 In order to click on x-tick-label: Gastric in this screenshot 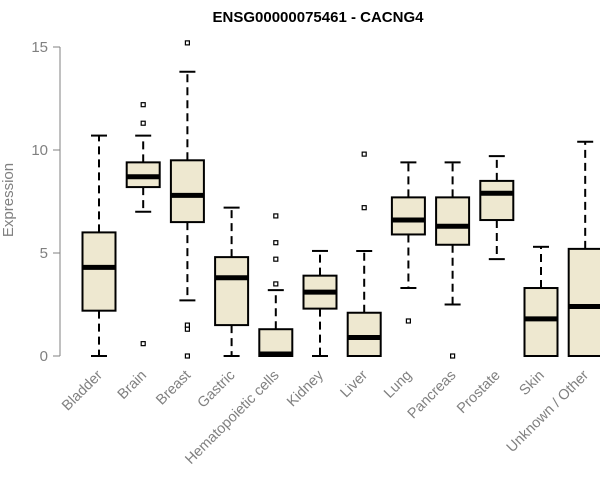, I will do `click(217, 390)`.